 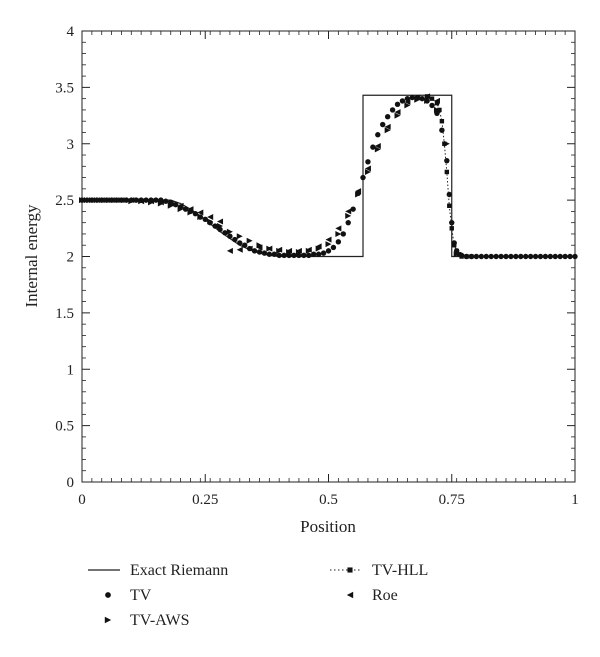 What do you see at coordinates (71, 145) in the screenshot?
I see `y-tick-label: 3` at bounding box center [71, 145].